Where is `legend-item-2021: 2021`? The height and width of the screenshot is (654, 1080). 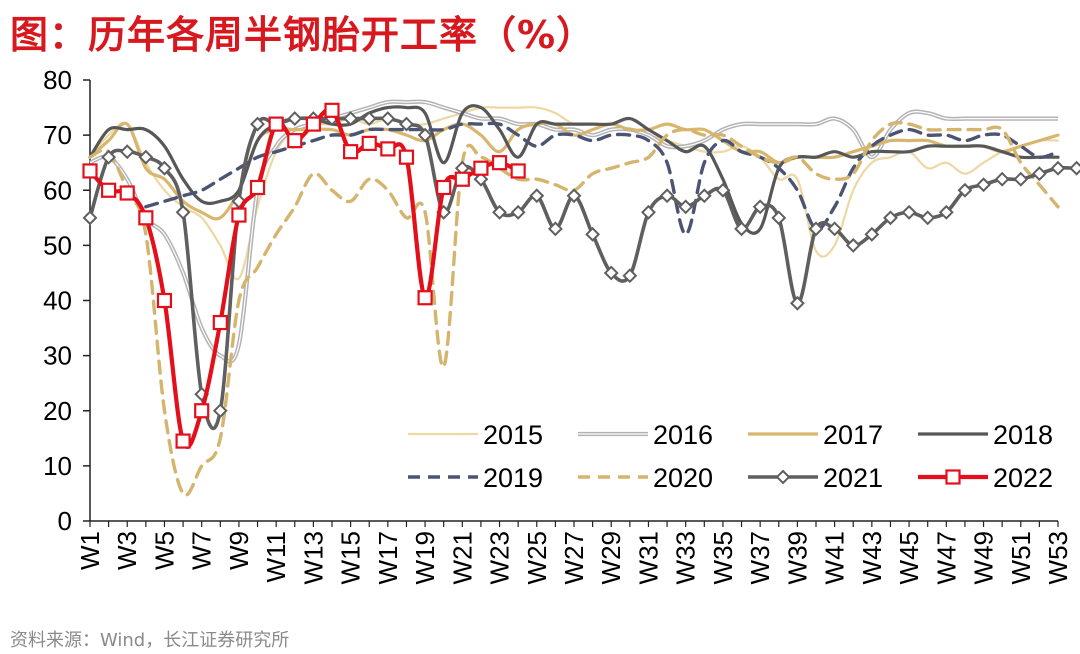
legend-item-2021: 2021 is located at coordinates (815, 478).